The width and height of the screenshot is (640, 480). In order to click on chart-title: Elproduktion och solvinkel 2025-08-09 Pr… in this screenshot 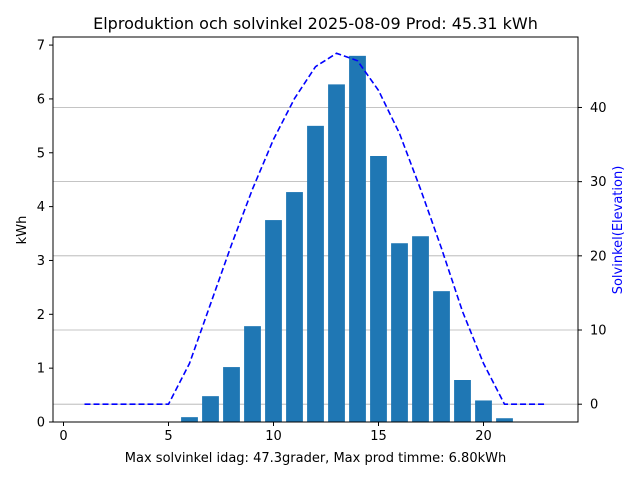, I will do `click(315, 23)`.